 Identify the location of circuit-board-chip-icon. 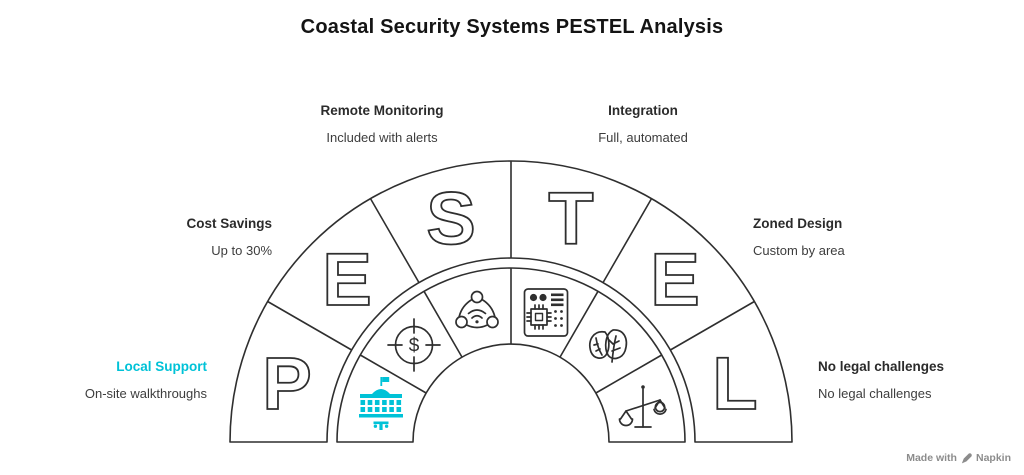
(546, 312).